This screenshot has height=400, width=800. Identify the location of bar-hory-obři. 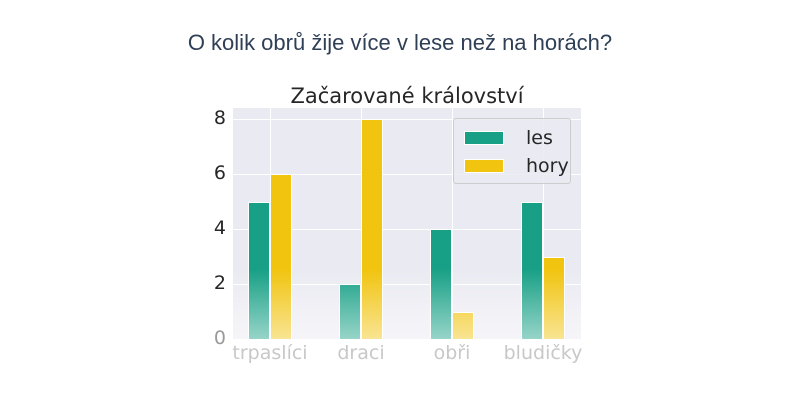
(463, 325).